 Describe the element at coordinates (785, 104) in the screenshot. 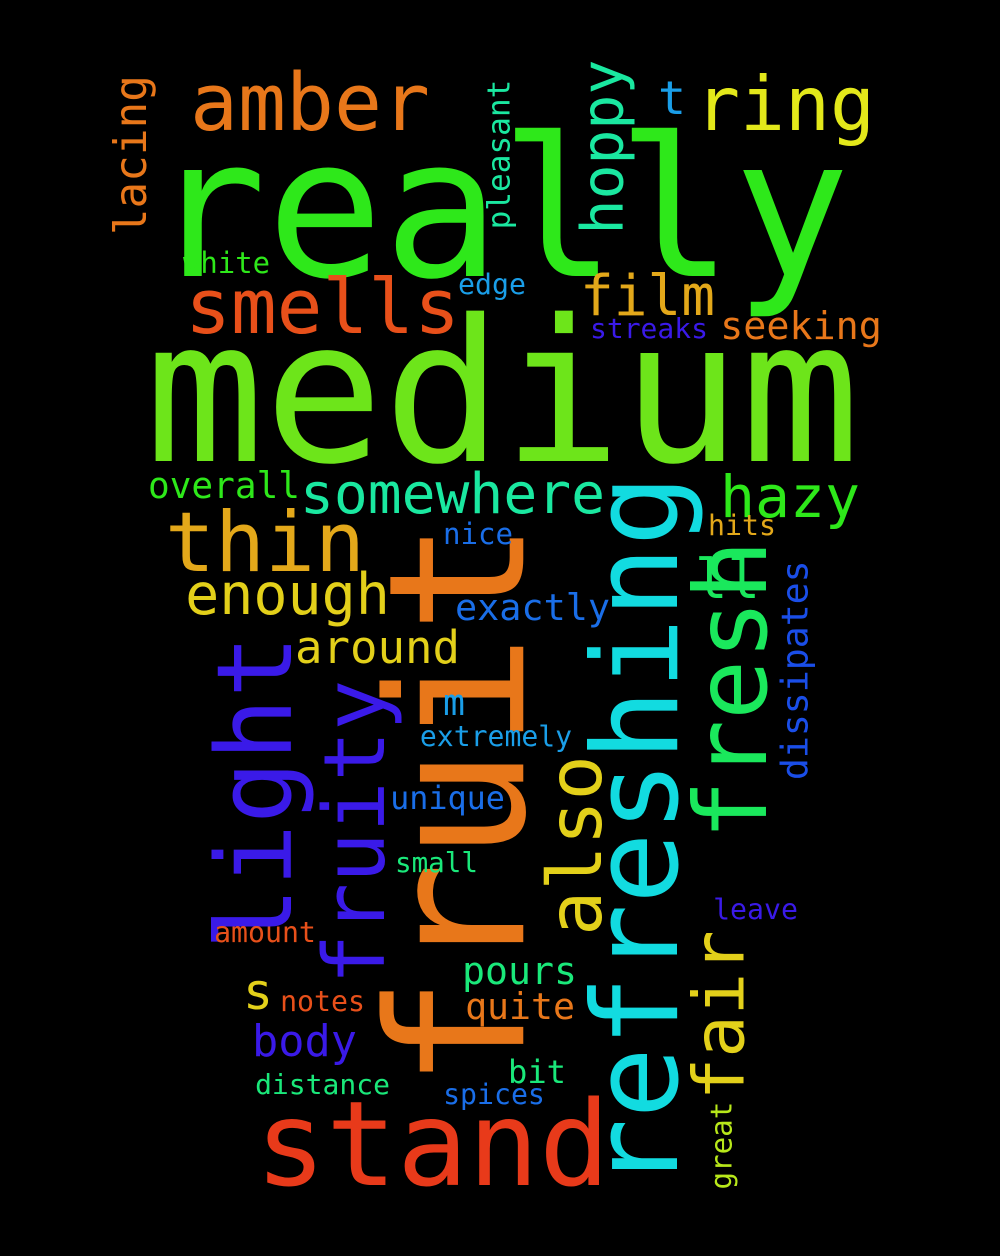

I see `word-ring: ring` at that location.